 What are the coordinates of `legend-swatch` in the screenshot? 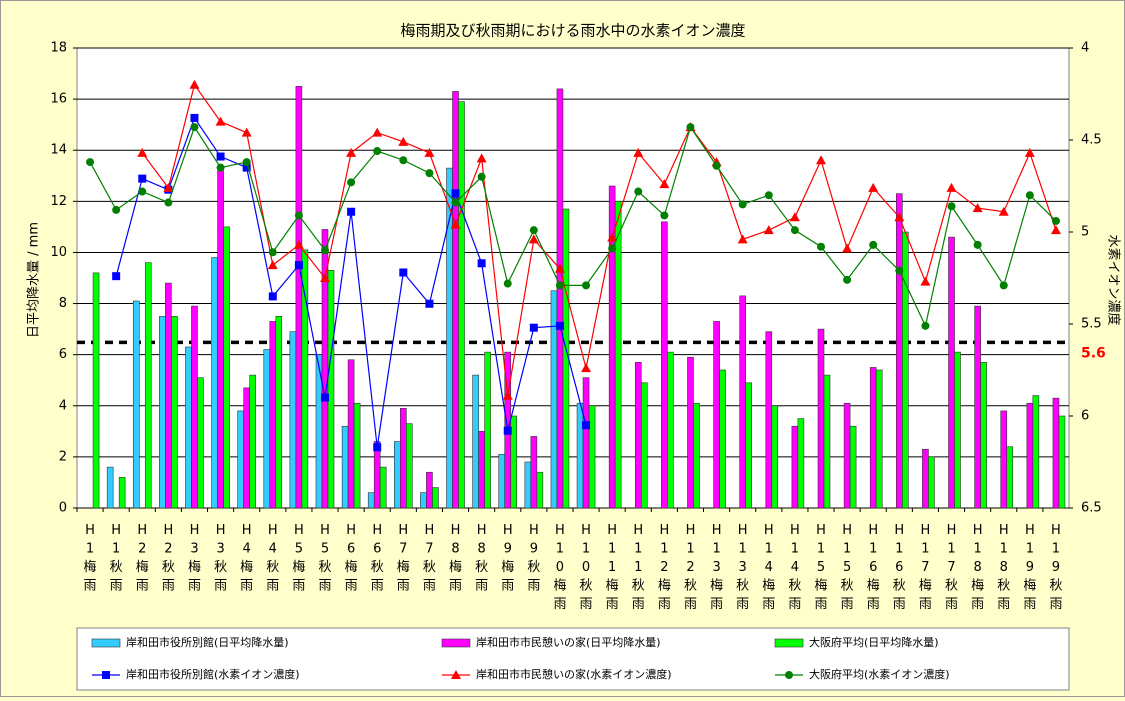 It's located at (456, 643).